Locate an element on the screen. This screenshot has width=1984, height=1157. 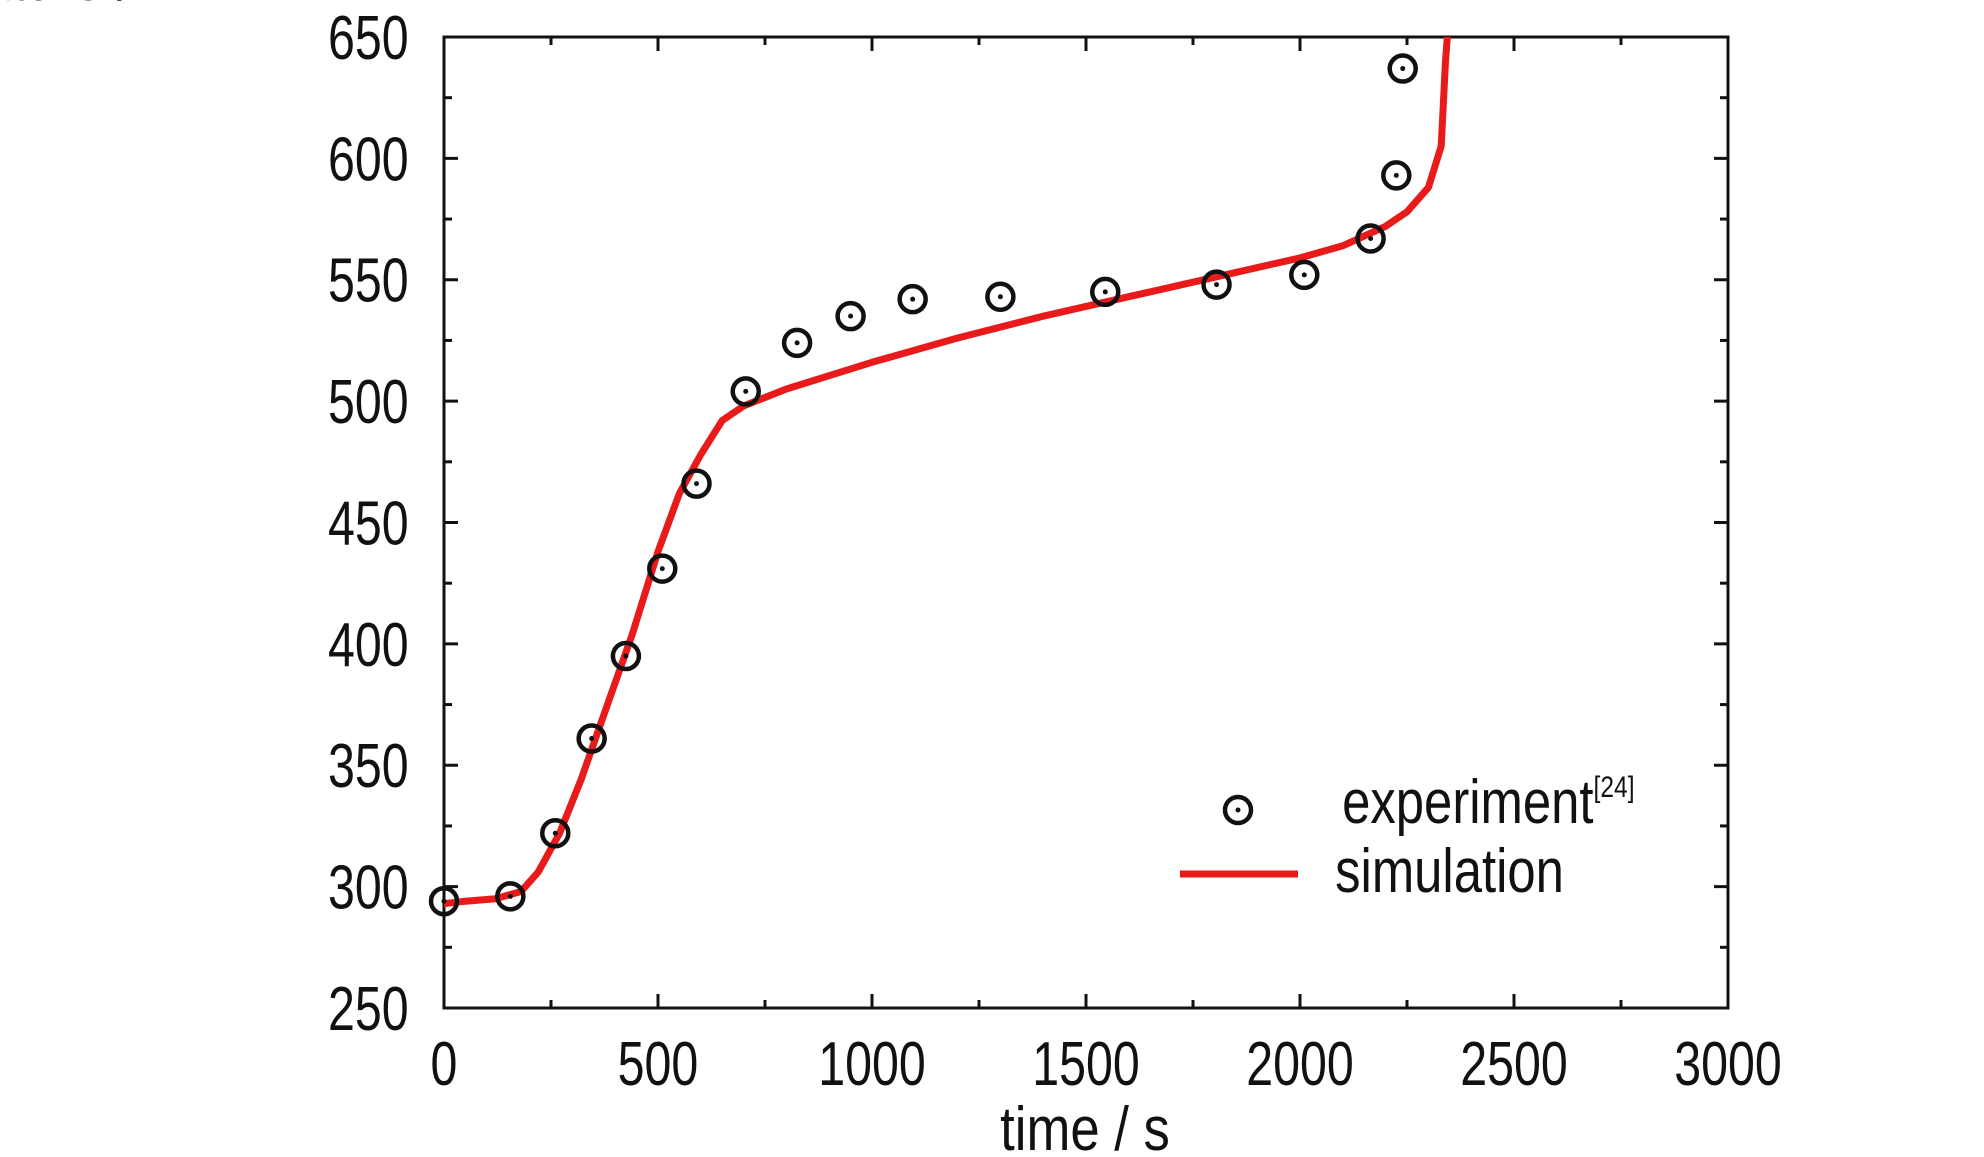
legend: experiment[24] simulation is located at coordinates (1407, 837).